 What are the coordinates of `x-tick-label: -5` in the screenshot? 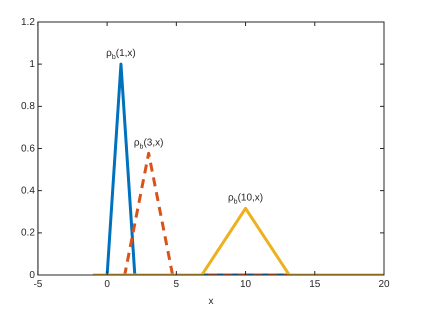 It's located at (38, 284).